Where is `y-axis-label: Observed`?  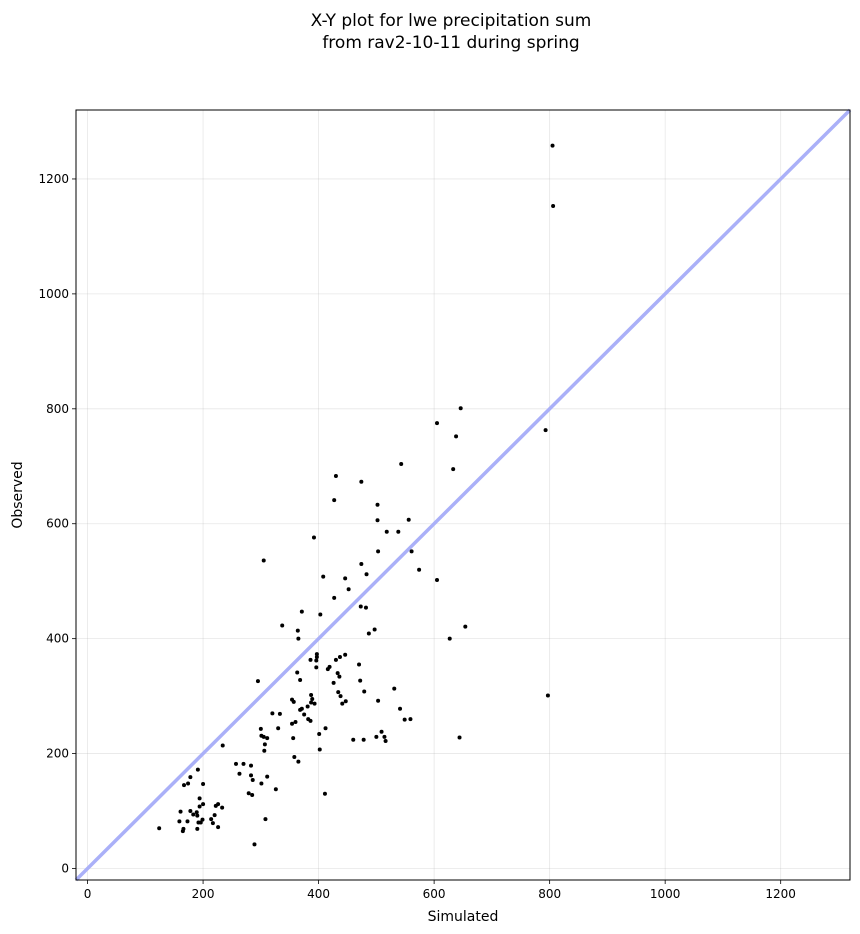 y-axis-label: Observed is located at coordinates (18, 494).